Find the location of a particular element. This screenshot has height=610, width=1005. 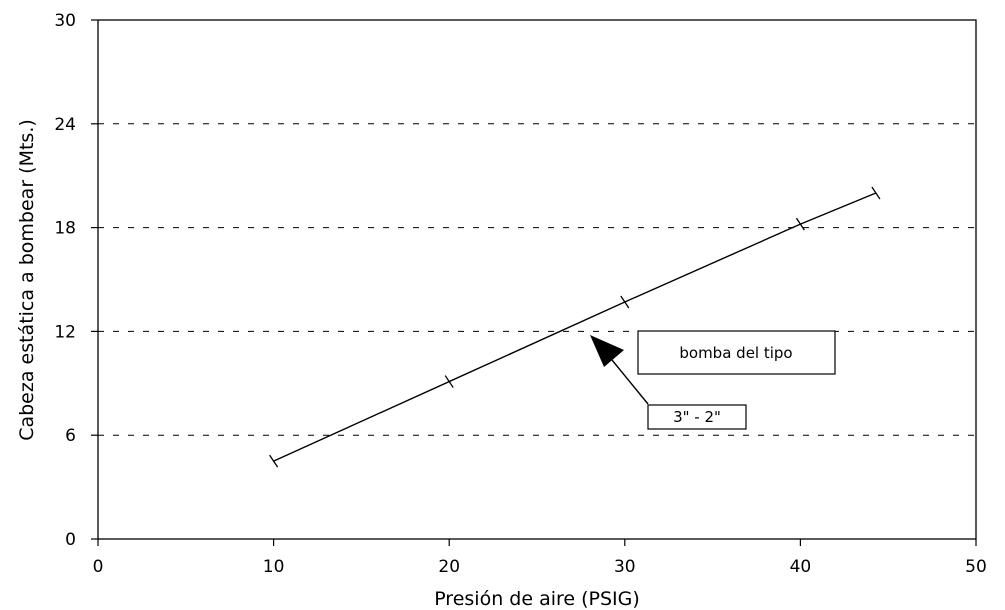

x-axis-title: Presión de aire (PSIG) is located at coordinates (537, 599).